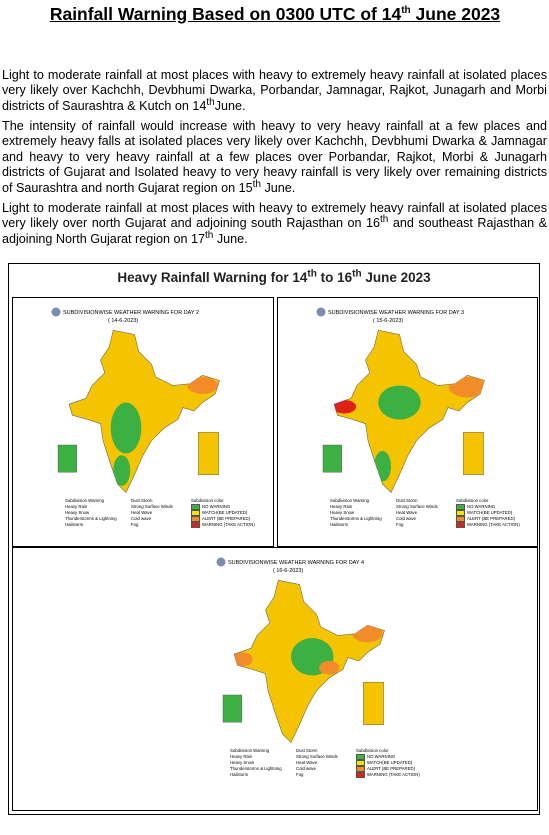  Describe the element at coordinates (307, 750) in the screenshot. I see `legend-item: Dust Storm` at that location.